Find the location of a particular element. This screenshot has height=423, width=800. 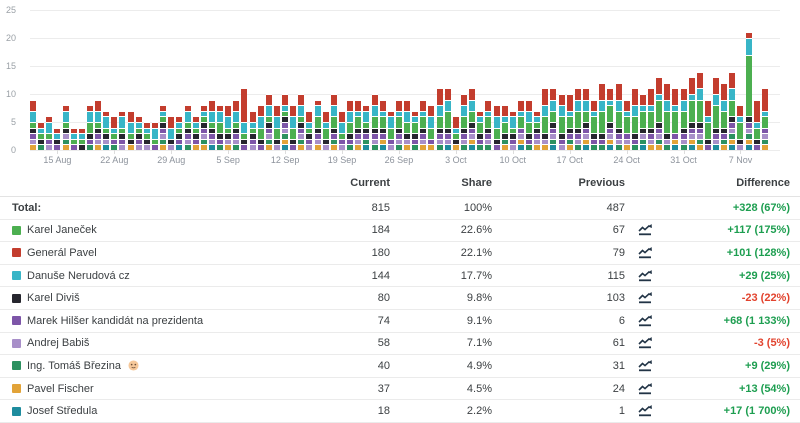

trend-chart-icon is located at coordinates (645, 343).